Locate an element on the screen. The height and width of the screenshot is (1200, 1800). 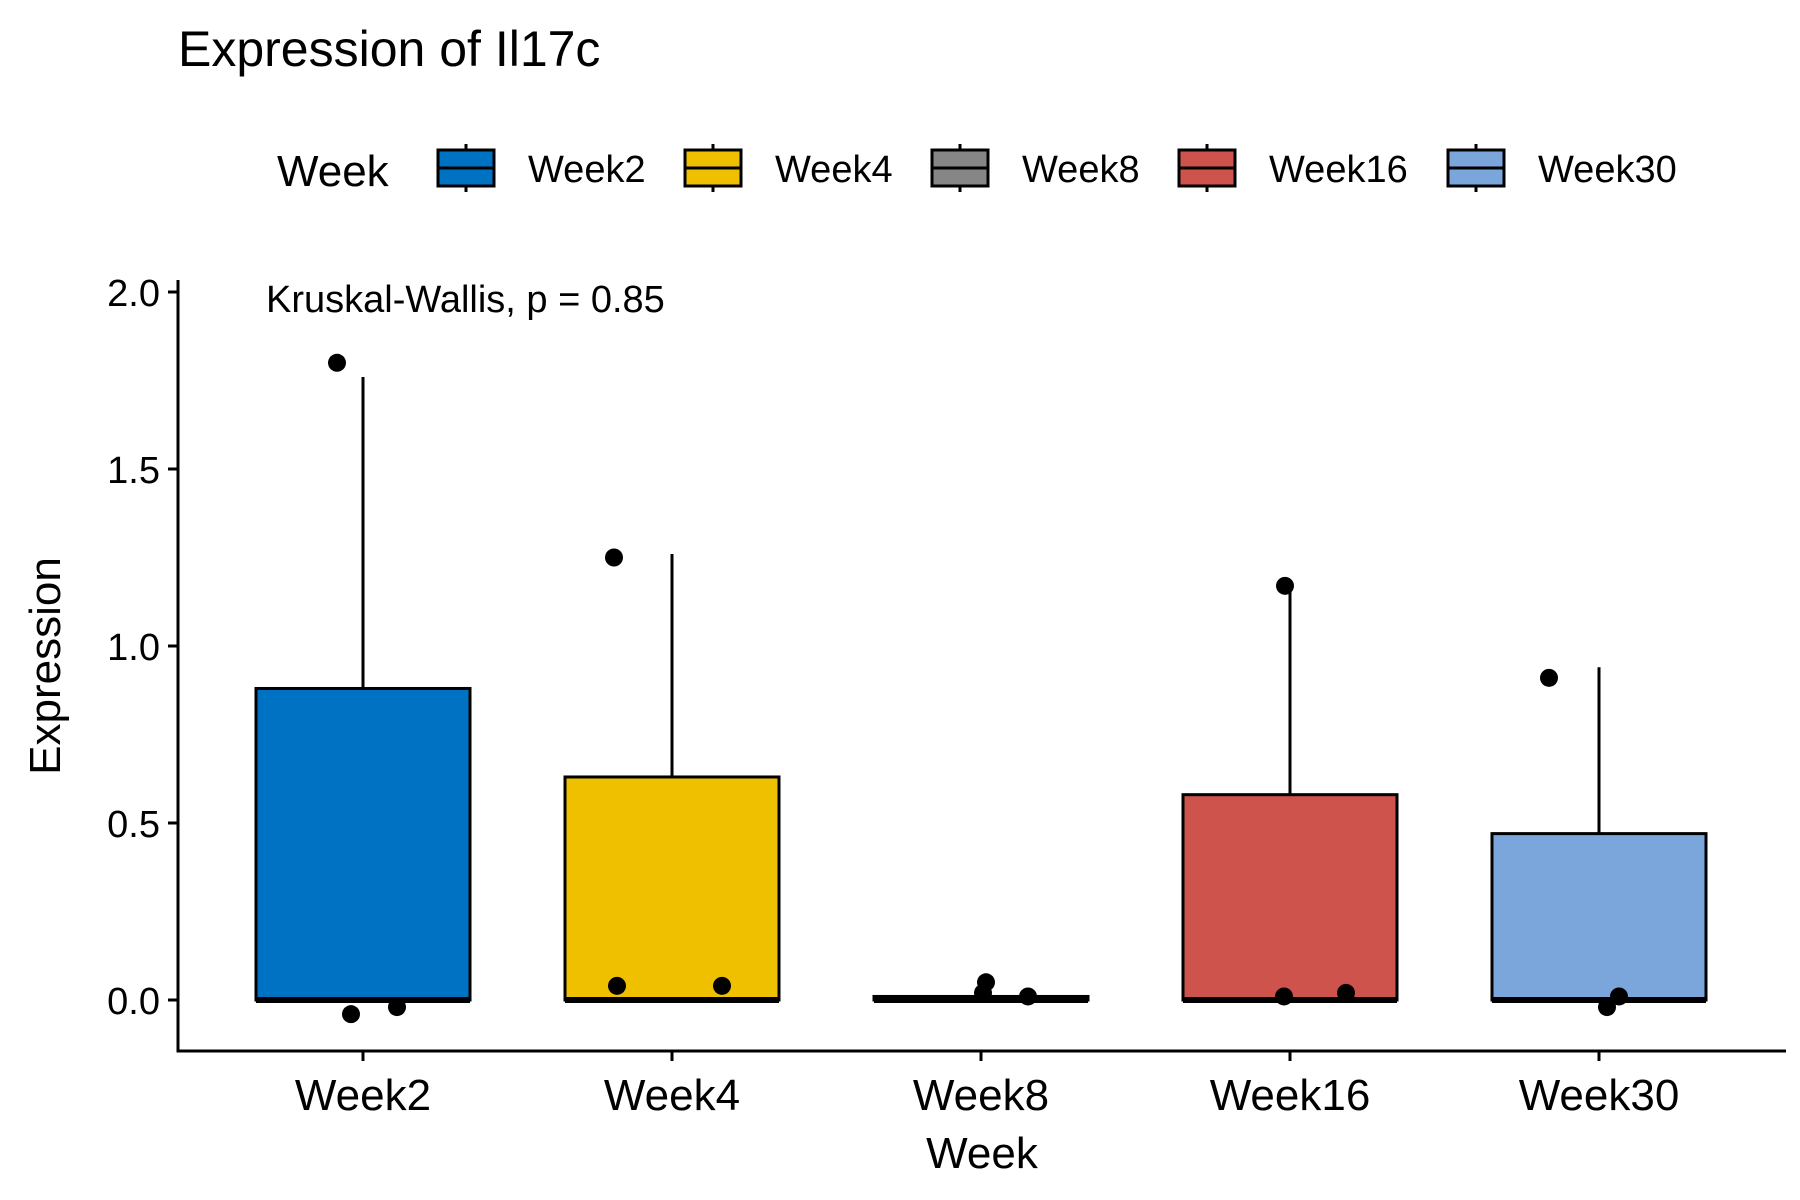
legend-label: Week8 is located at coordinates (1081, 170).